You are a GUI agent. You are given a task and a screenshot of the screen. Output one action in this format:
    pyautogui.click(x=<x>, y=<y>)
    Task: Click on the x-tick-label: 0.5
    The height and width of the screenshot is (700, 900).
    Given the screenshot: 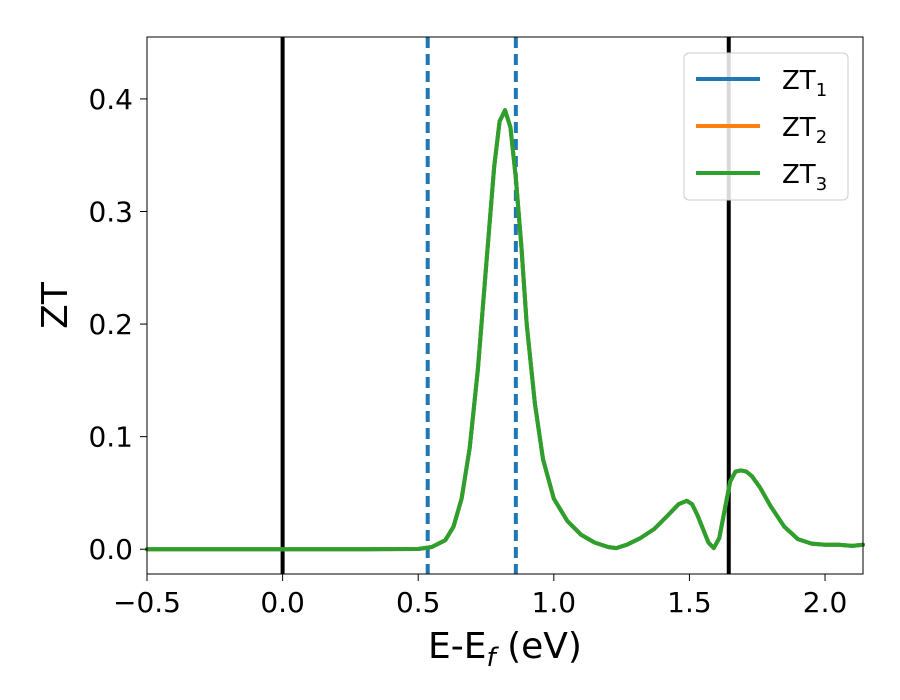 What is the action you would take?
    pyautogui.click(x=418, y=602)
    